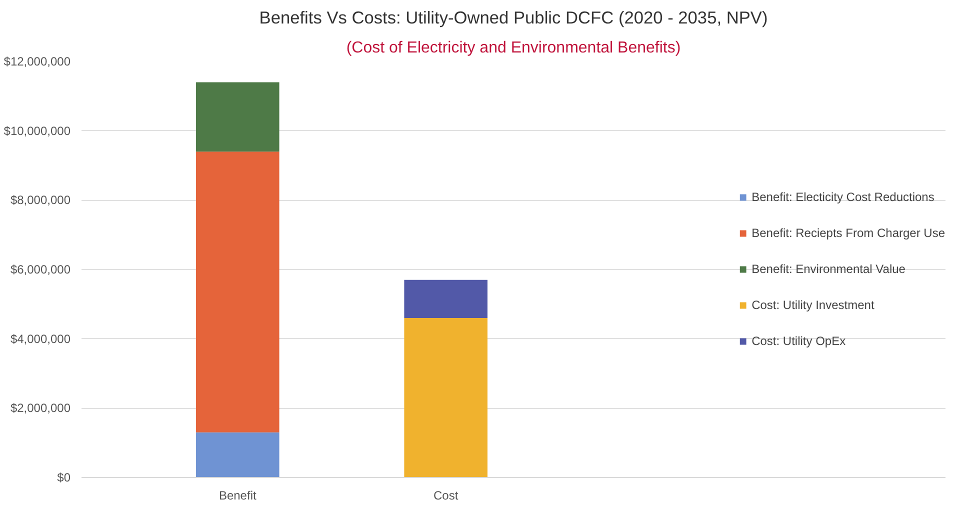 The image size is (965, 521). I want to click on y-tick-label: $12,000,000, so click(37, 61).